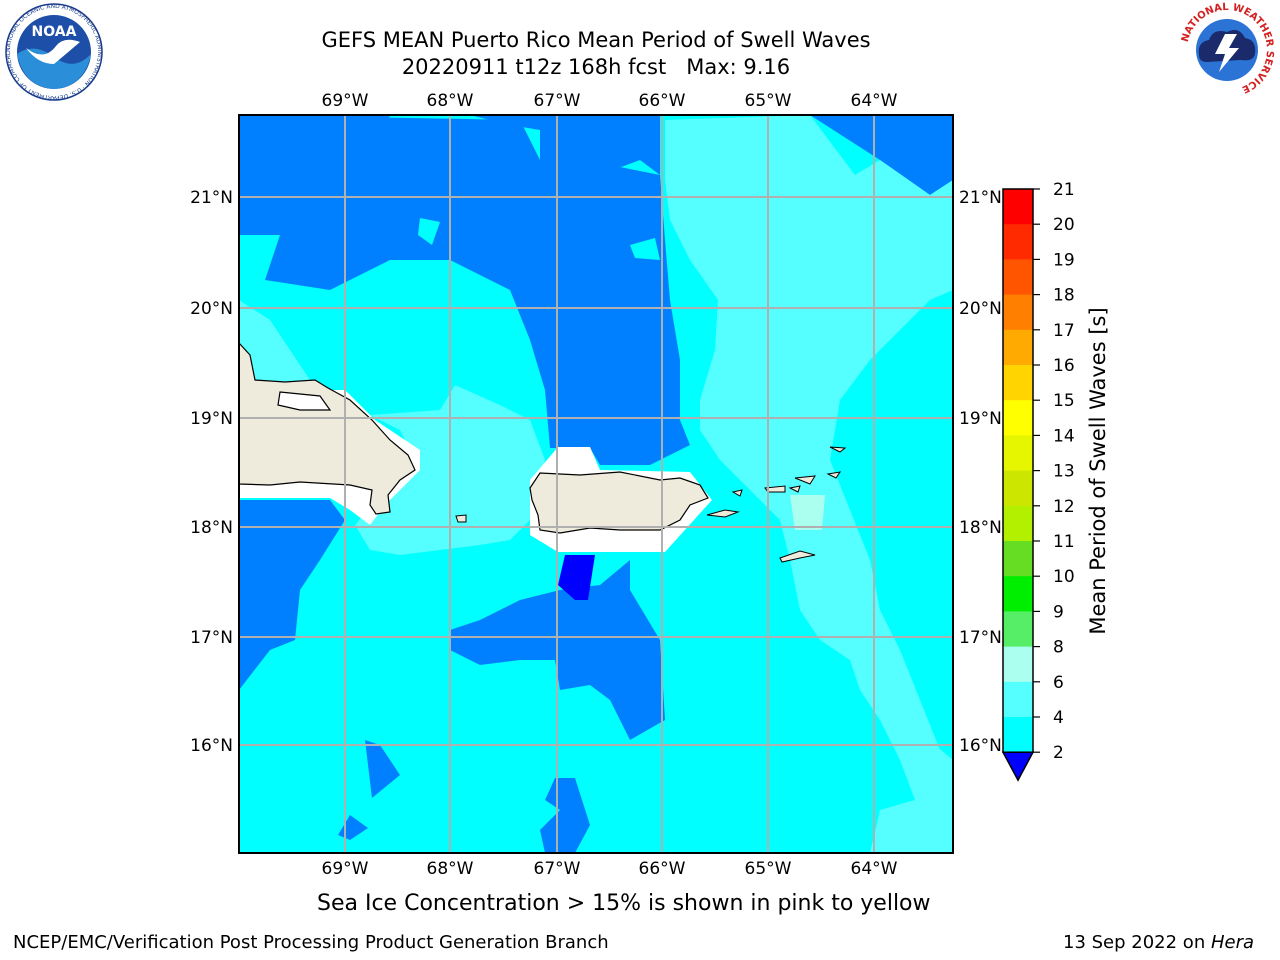 The height and width of the screenshot is (960, 1280). Describe the element at coordinates (1232, 942) in the screenshot. I see `footer-host: Hera` at that location.